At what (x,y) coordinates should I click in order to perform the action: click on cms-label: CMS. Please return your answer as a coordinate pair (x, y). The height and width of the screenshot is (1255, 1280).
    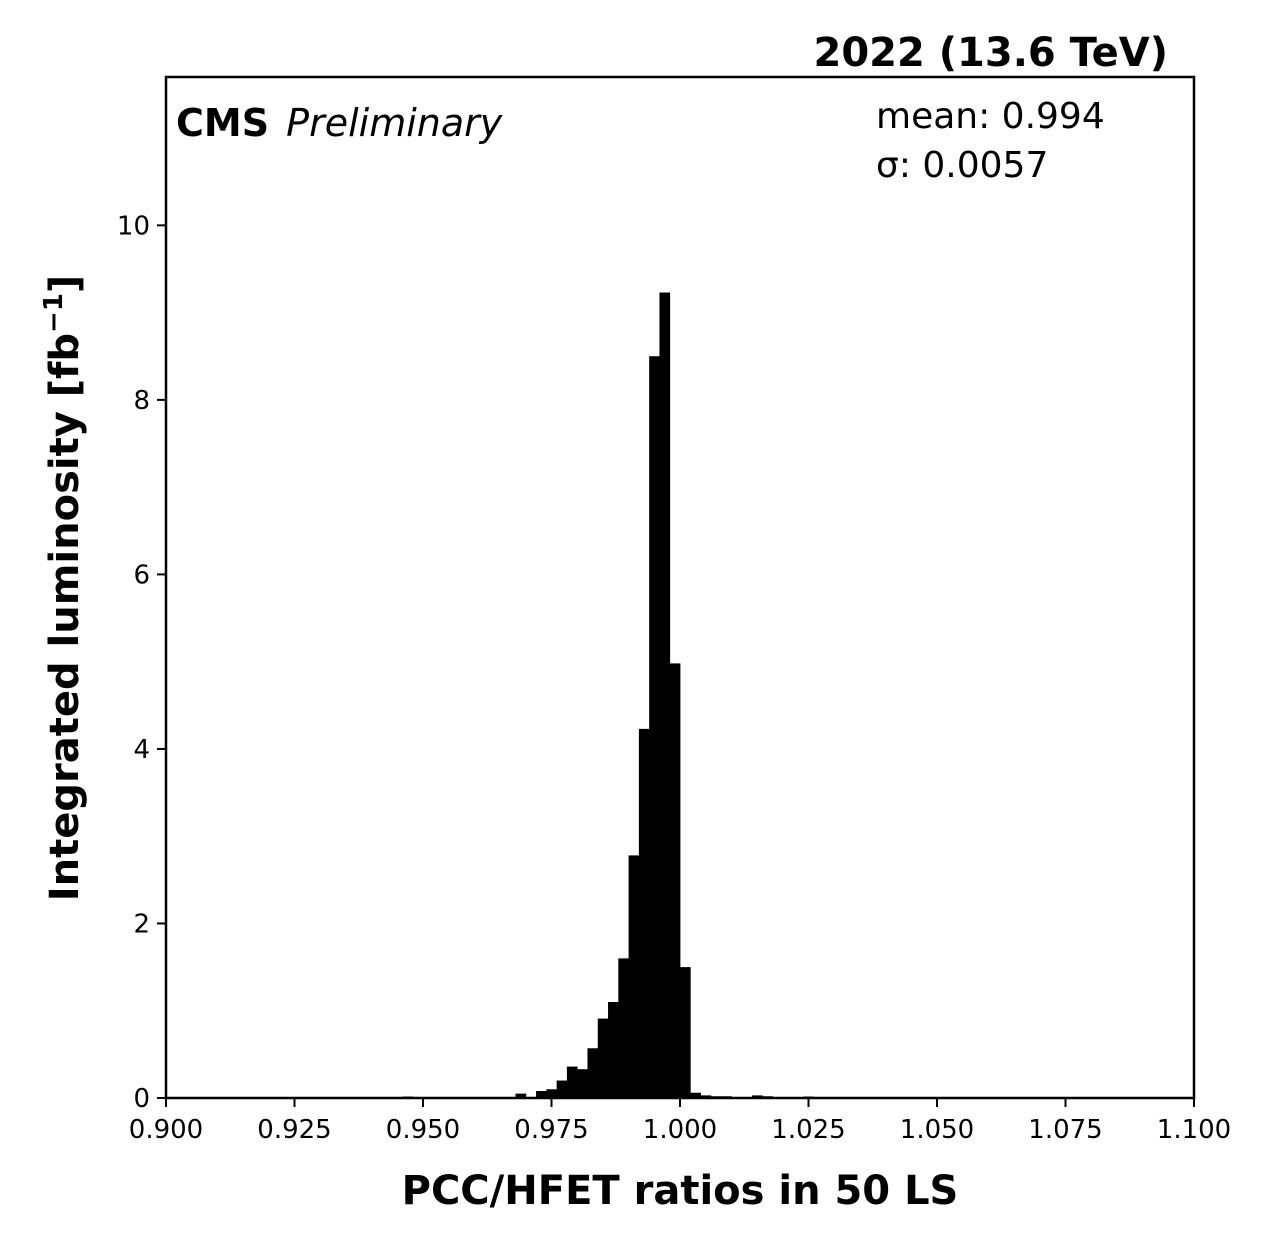
    Looking at the image, I should click on (222, 123).